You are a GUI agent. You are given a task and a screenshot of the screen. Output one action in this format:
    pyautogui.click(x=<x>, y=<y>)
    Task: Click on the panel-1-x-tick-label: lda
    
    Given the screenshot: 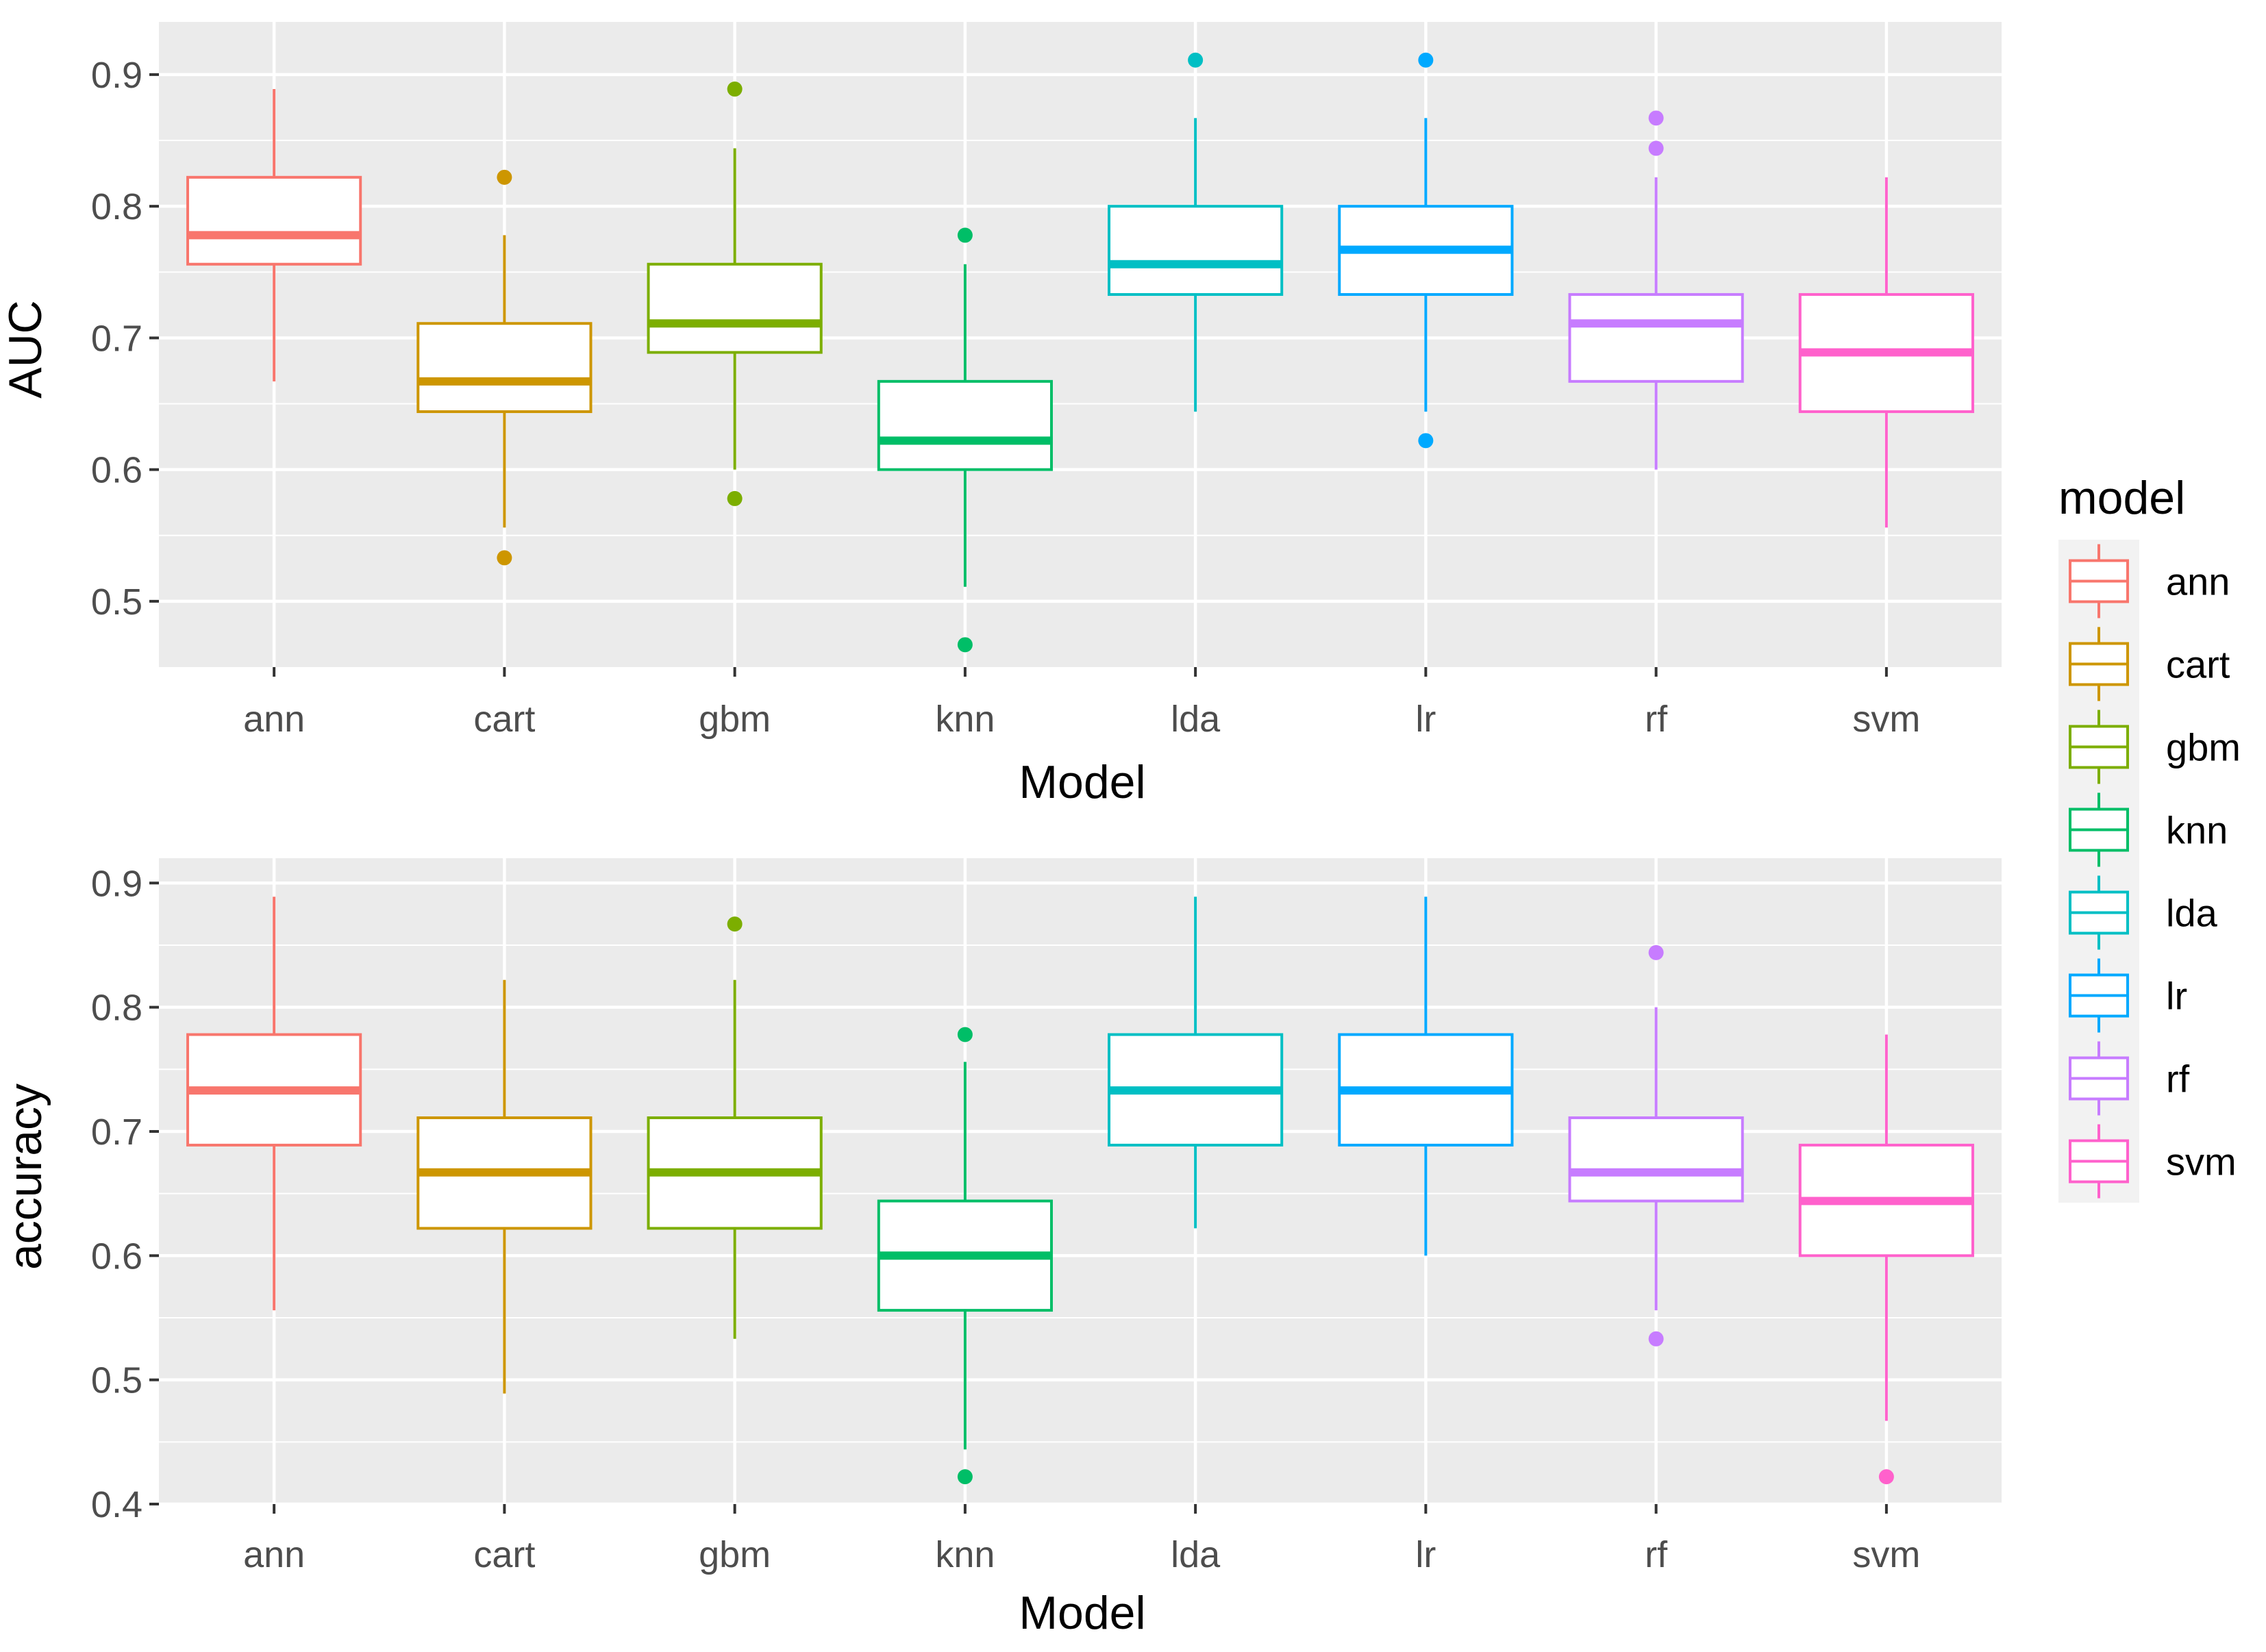 What is the action you would take?
    pyautogui.click(x=1196, y=1554)
    